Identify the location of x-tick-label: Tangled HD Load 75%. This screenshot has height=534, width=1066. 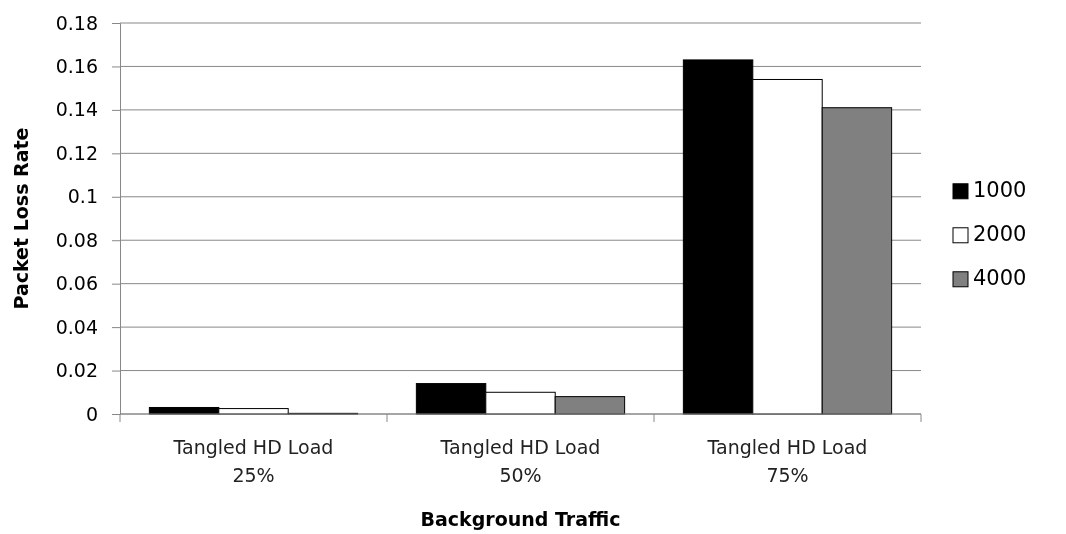
(787, 461).